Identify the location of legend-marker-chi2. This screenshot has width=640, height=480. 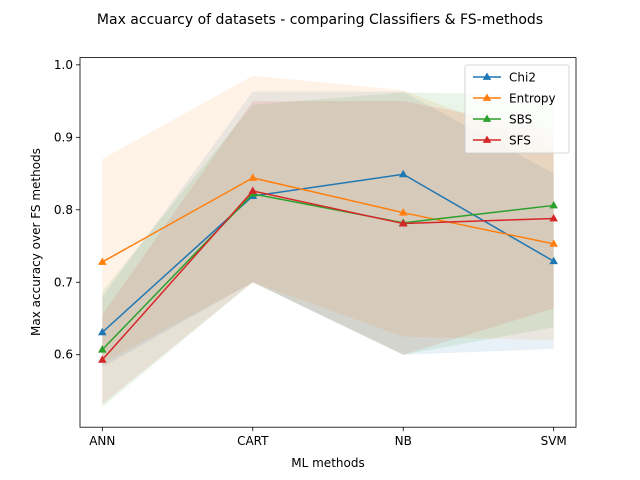
(487, 76).